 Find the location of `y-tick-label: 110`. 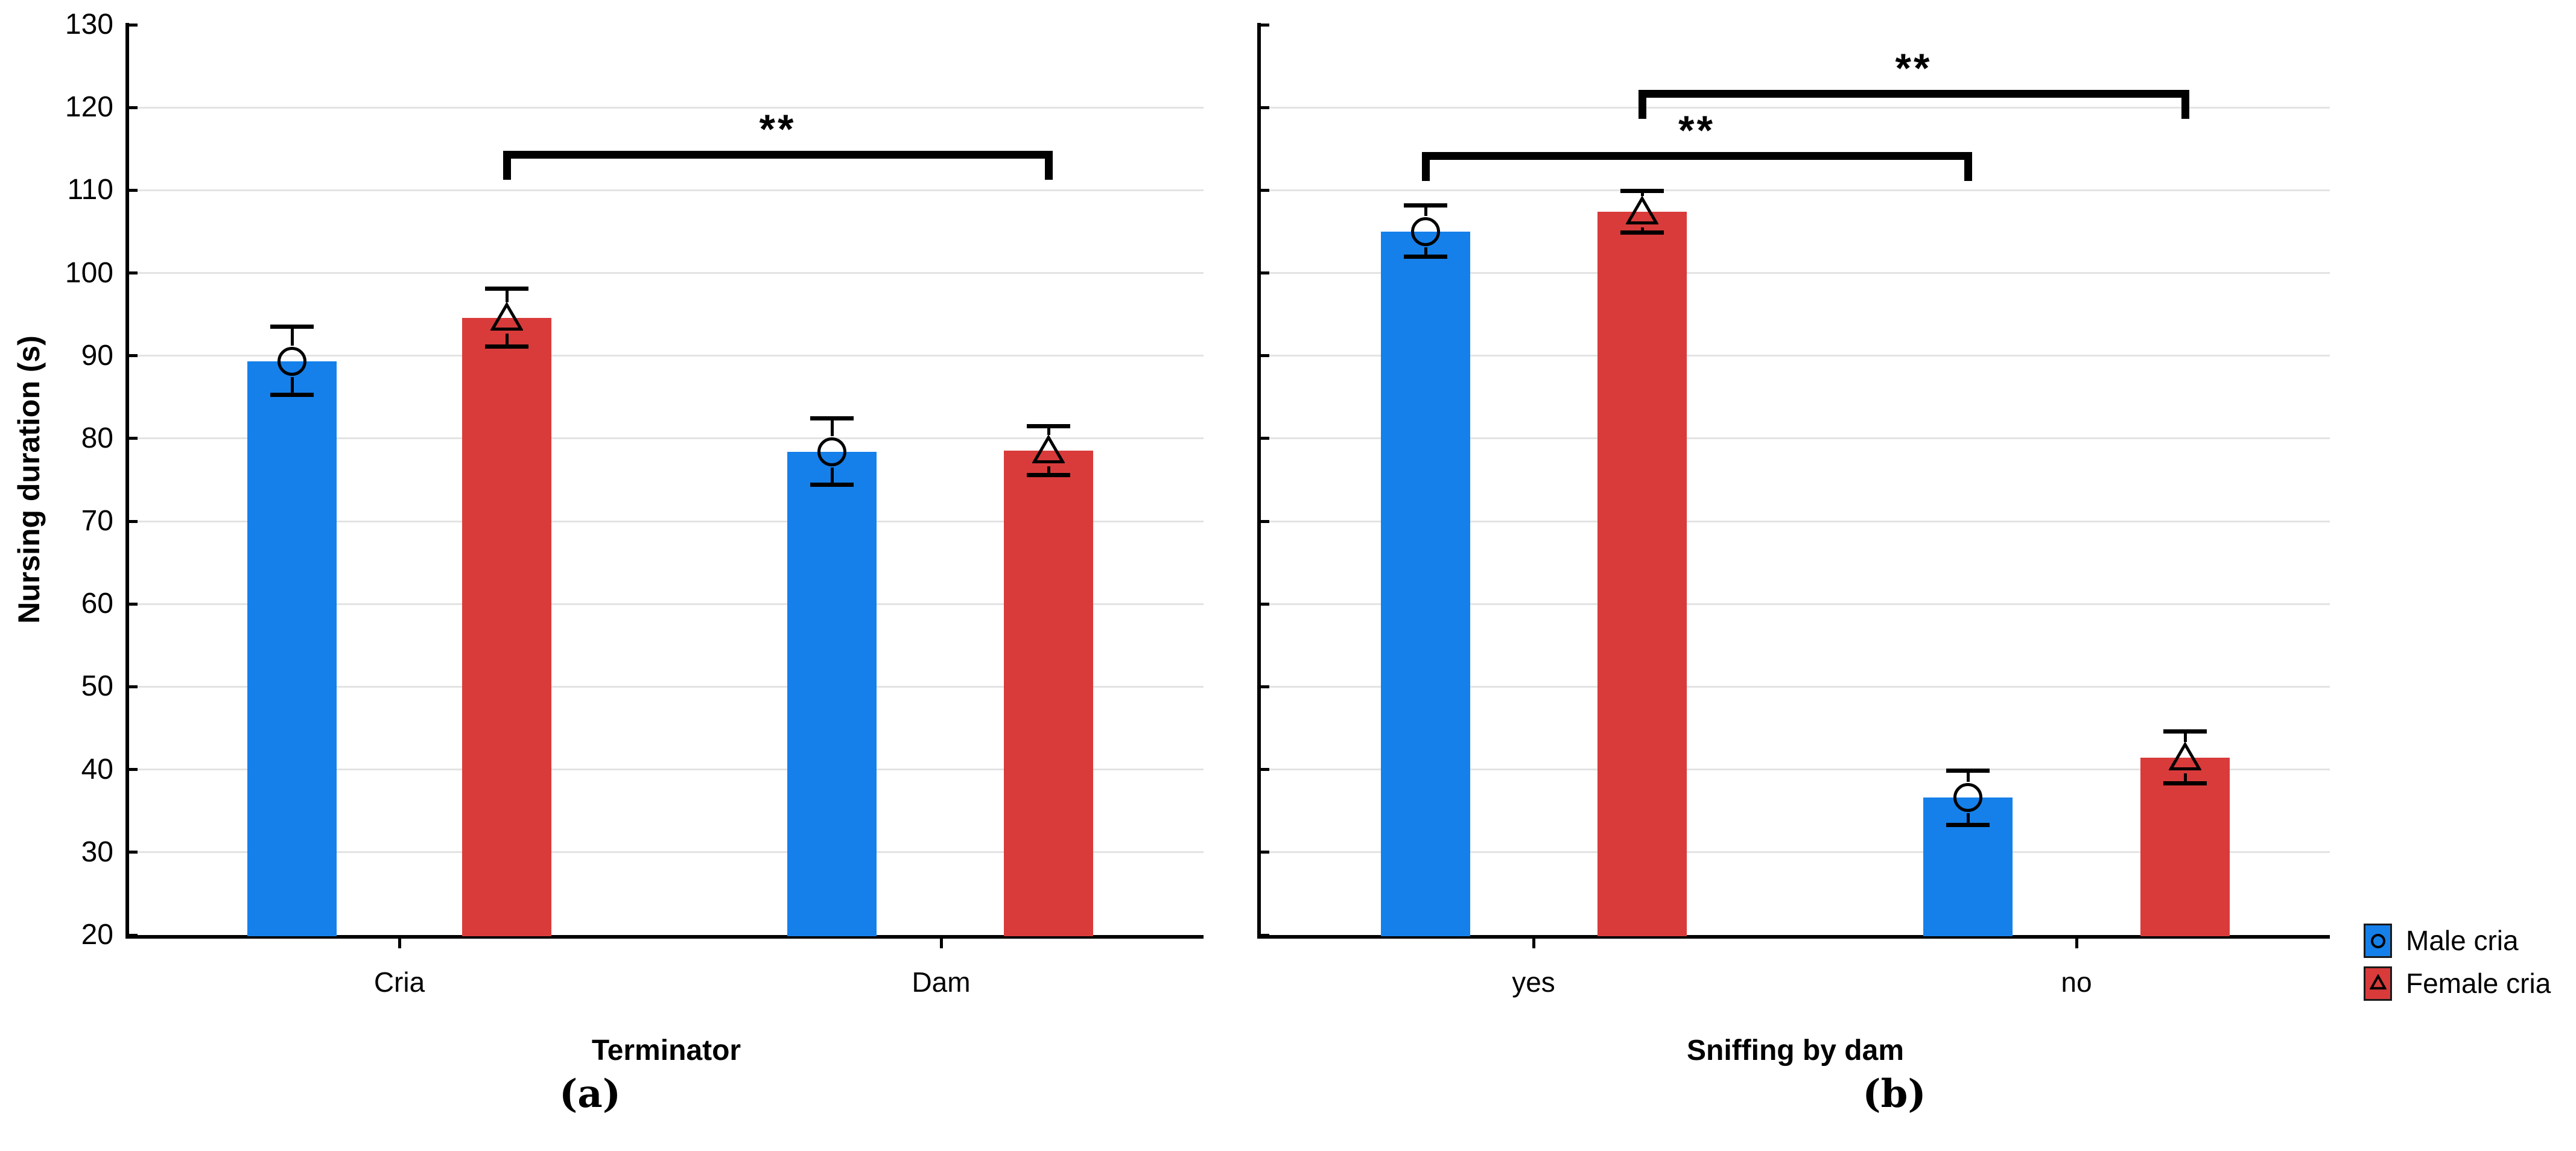

y-tick-label: 110 is located at coordinates (90, 190).